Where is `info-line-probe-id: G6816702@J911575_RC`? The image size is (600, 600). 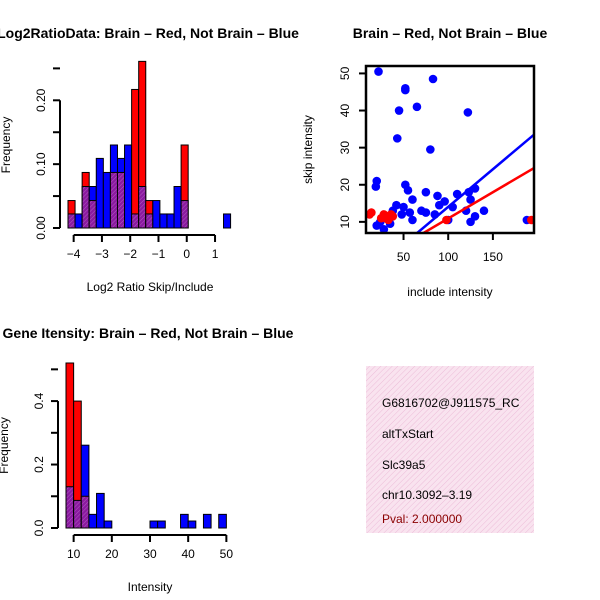
info-line-probe-id: G6816702@J911575_RC is located at coordinates (451, 403).